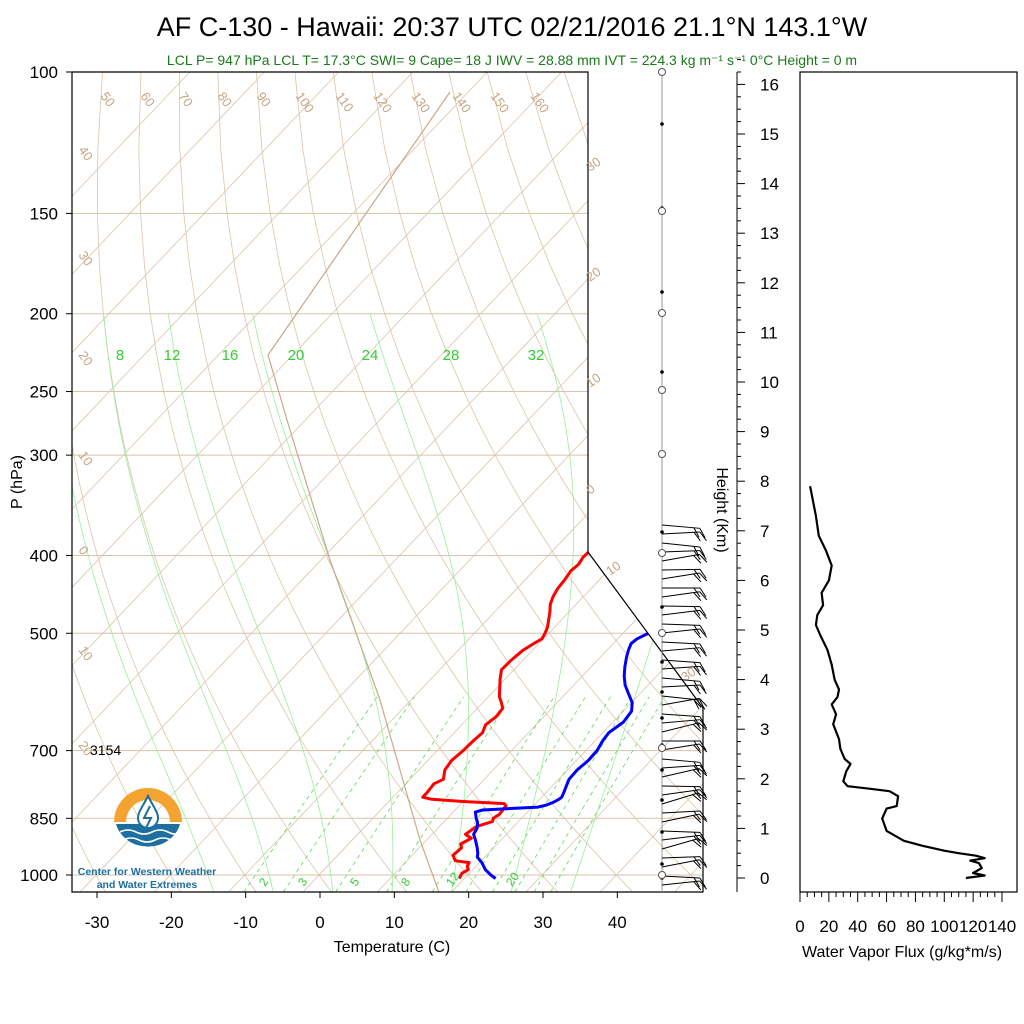  Describe the element at coordinates (468, 922) in the screenshot. I see `x-tick-label: 20` at that location.